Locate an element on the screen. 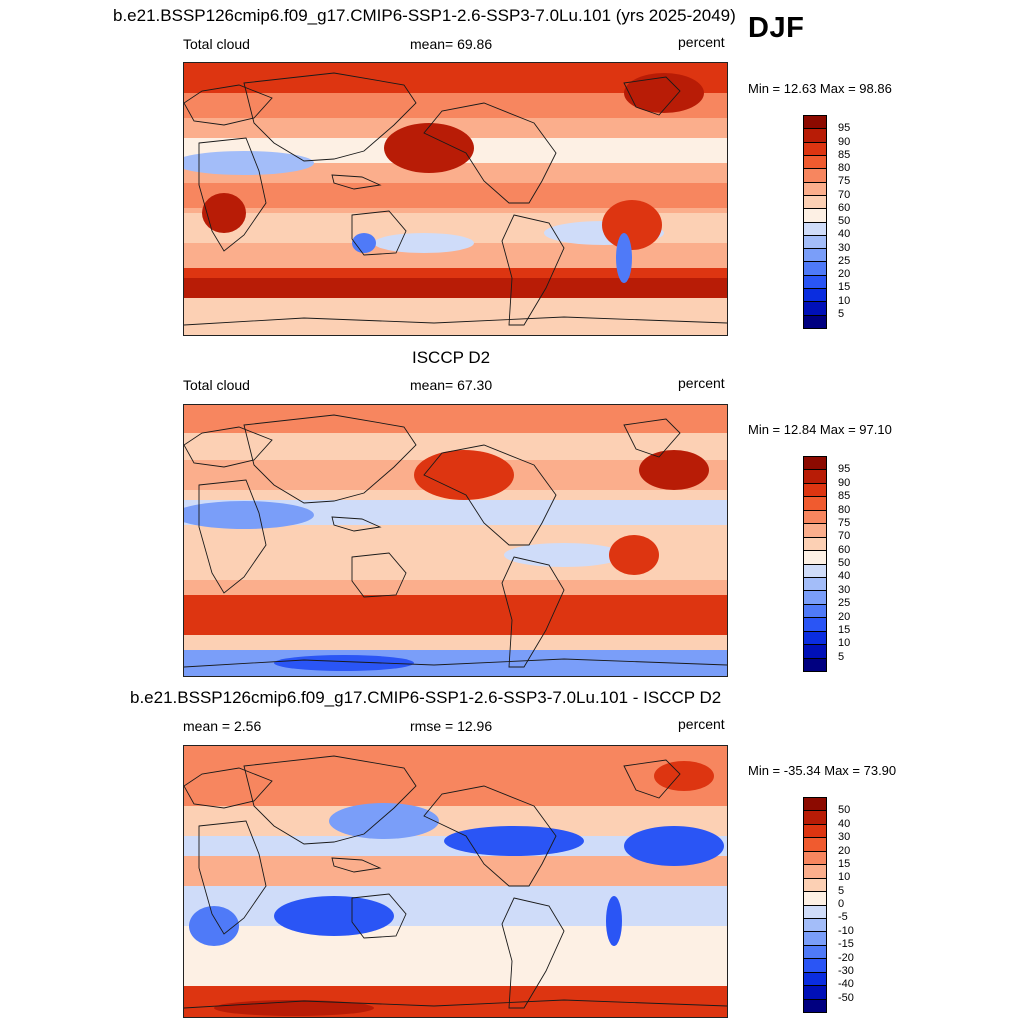 This screenshot has width=1024, height=1024. colorbar-tick-label: 25 is located at coordinates (844, 260).